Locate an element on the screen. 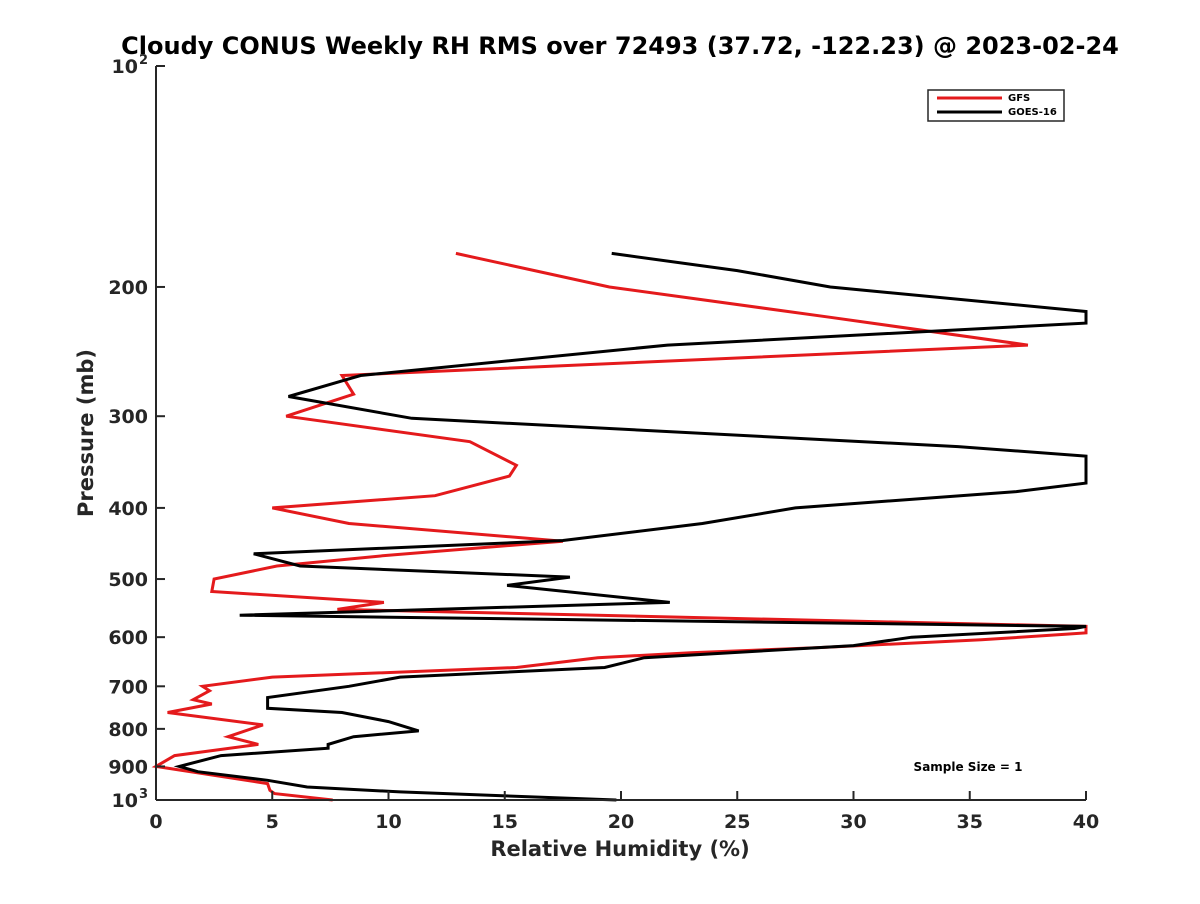 Image resolution: width=1200 pixels, height=904 pixels. x-tick-label: 15 is located at coordinates (505, 822).